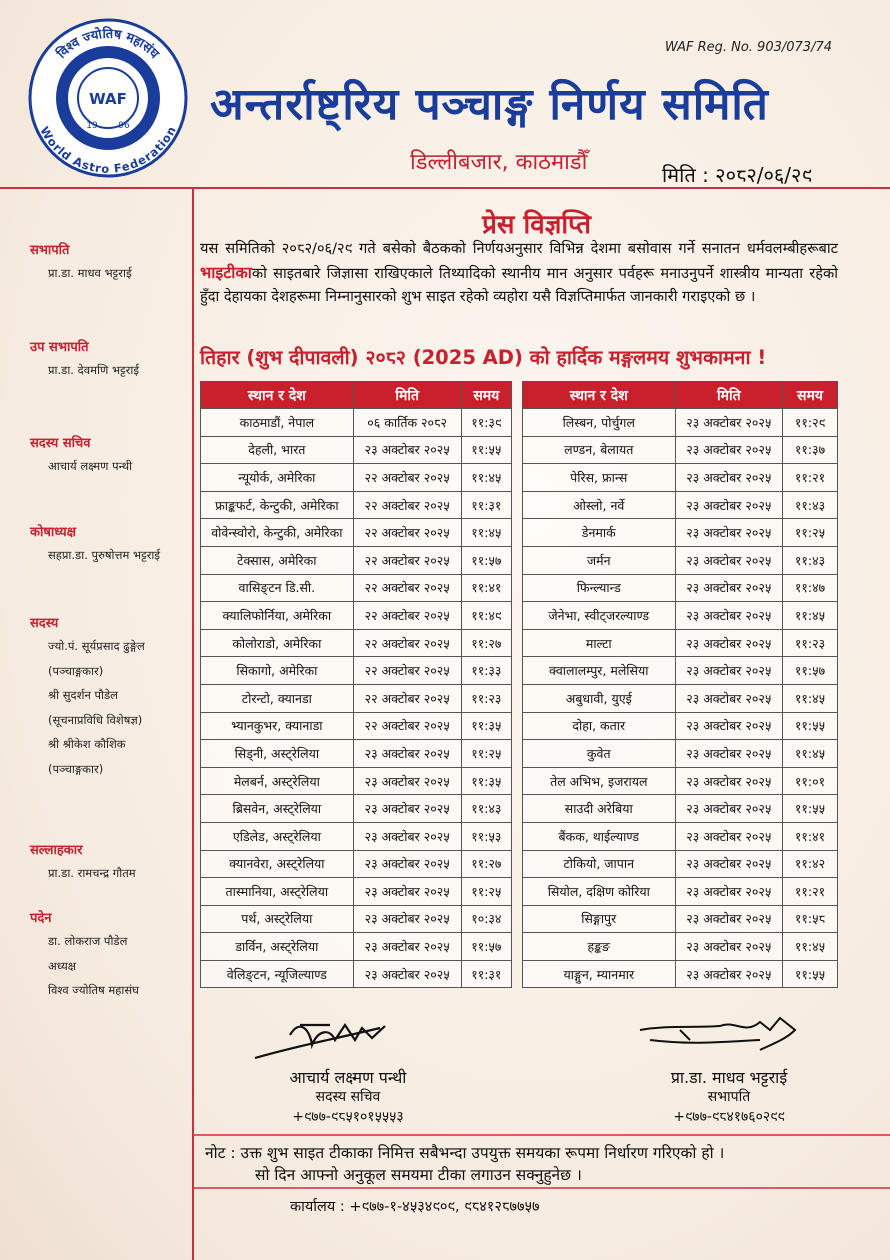 Image resolution: width=890 pixels, height=1260 pixels. What do you see at coordinates (599, 946) in the screenshot?
I see `cell: हङ्कङ` at bounding box center [599, 946].